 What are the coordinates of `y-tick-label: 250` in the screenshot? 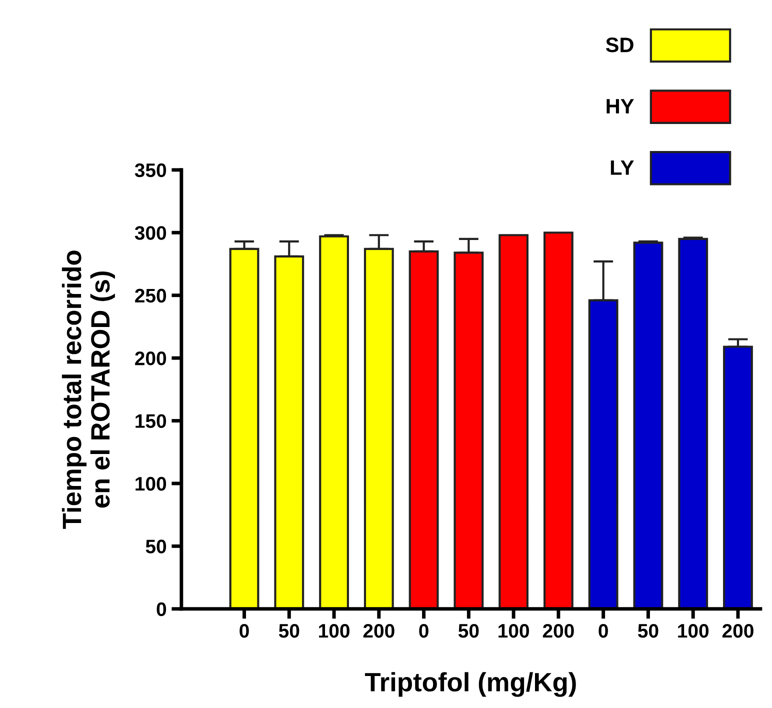 It's located at (150, 295).